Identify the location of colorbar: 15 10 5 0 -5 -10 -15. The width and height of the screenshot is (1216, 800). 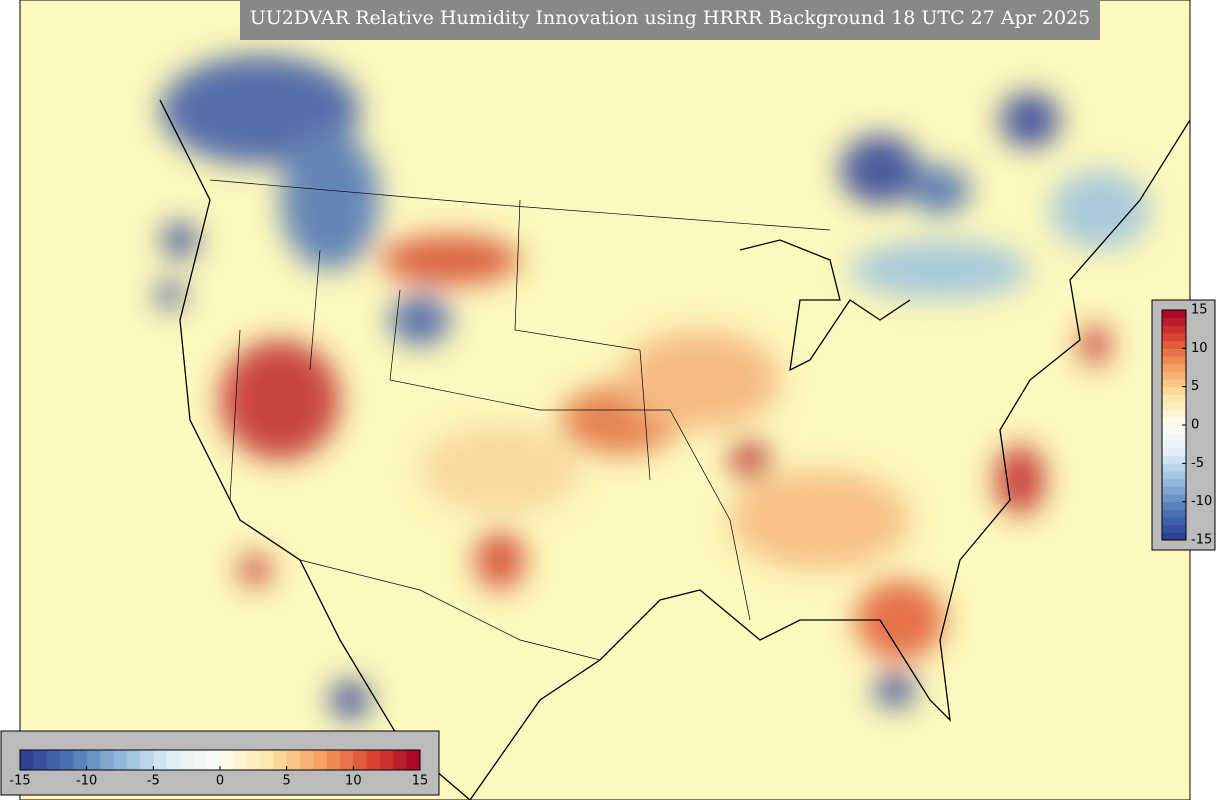
(1186, 425).